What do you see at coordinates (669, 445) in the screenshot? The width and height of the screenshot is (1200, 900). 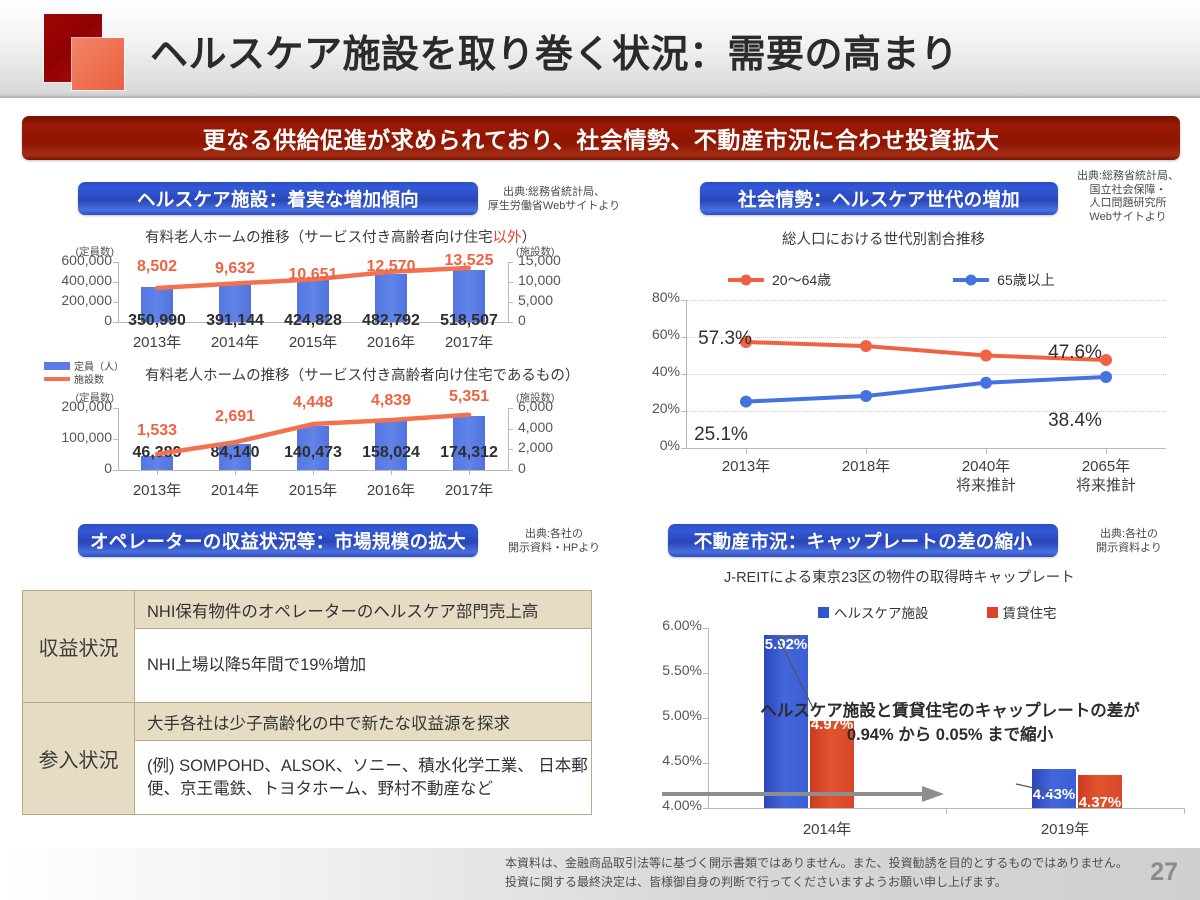 I see `y-tick: 0%` at bounding box center [669, 445].